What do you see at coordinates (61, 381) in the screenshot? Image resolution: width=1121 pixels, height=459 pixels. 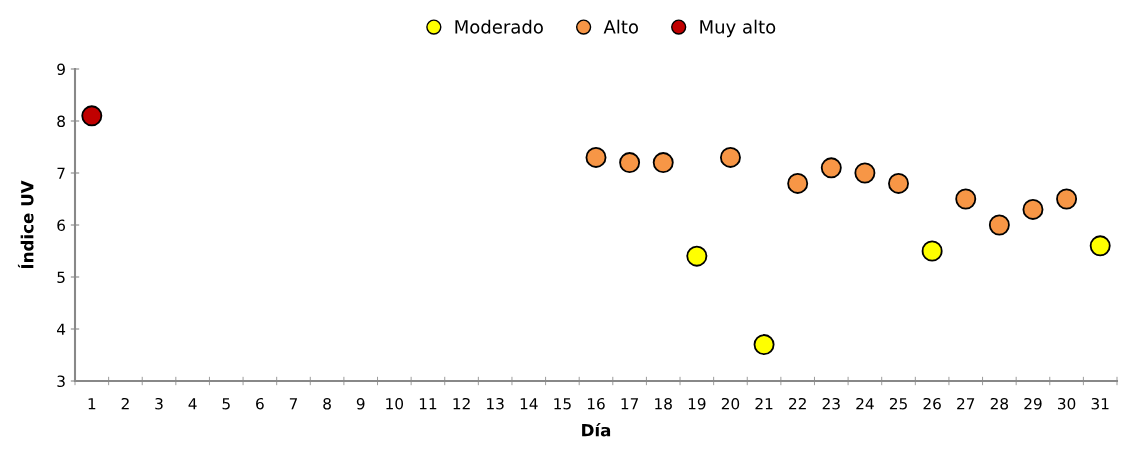 I see `y-tick-label: 3` at bounding box center [61, 381].